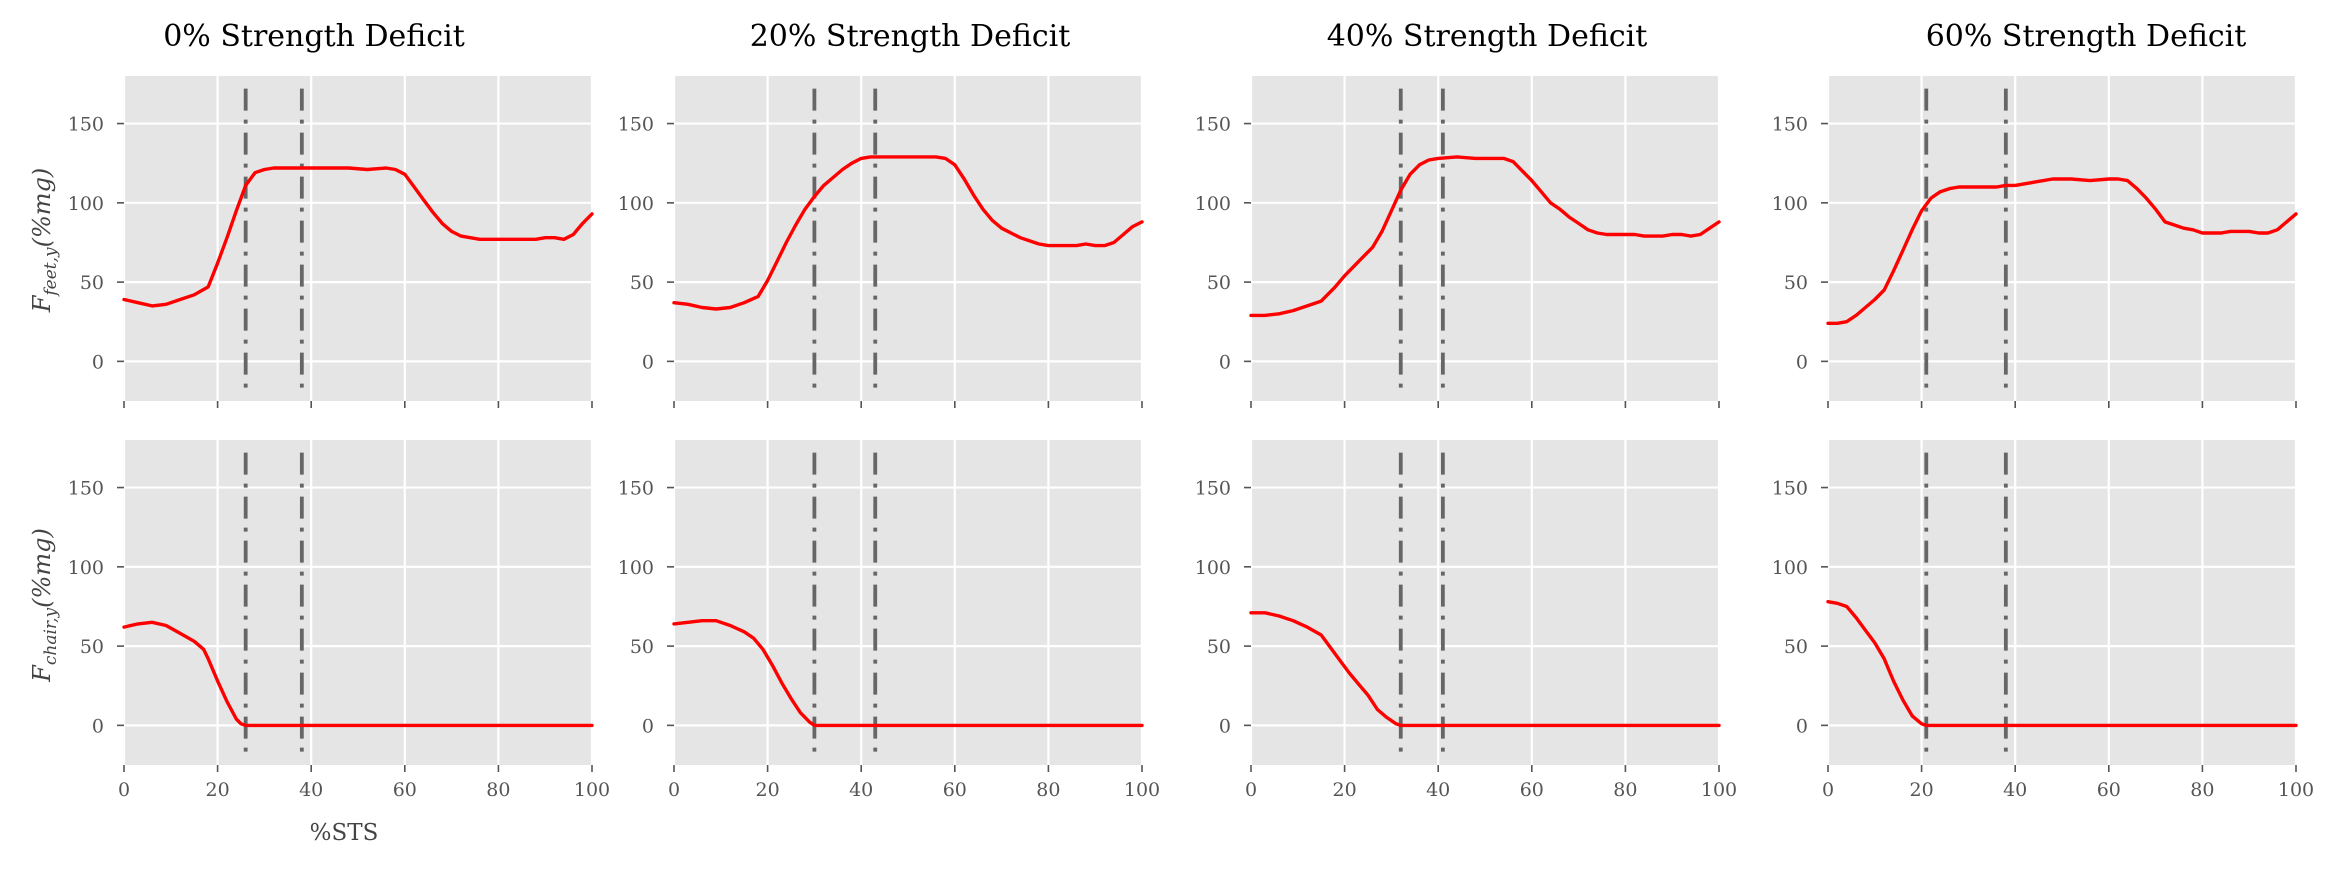  I want to click on panel-5-ytick-label-150: 150, so click(86, 489).